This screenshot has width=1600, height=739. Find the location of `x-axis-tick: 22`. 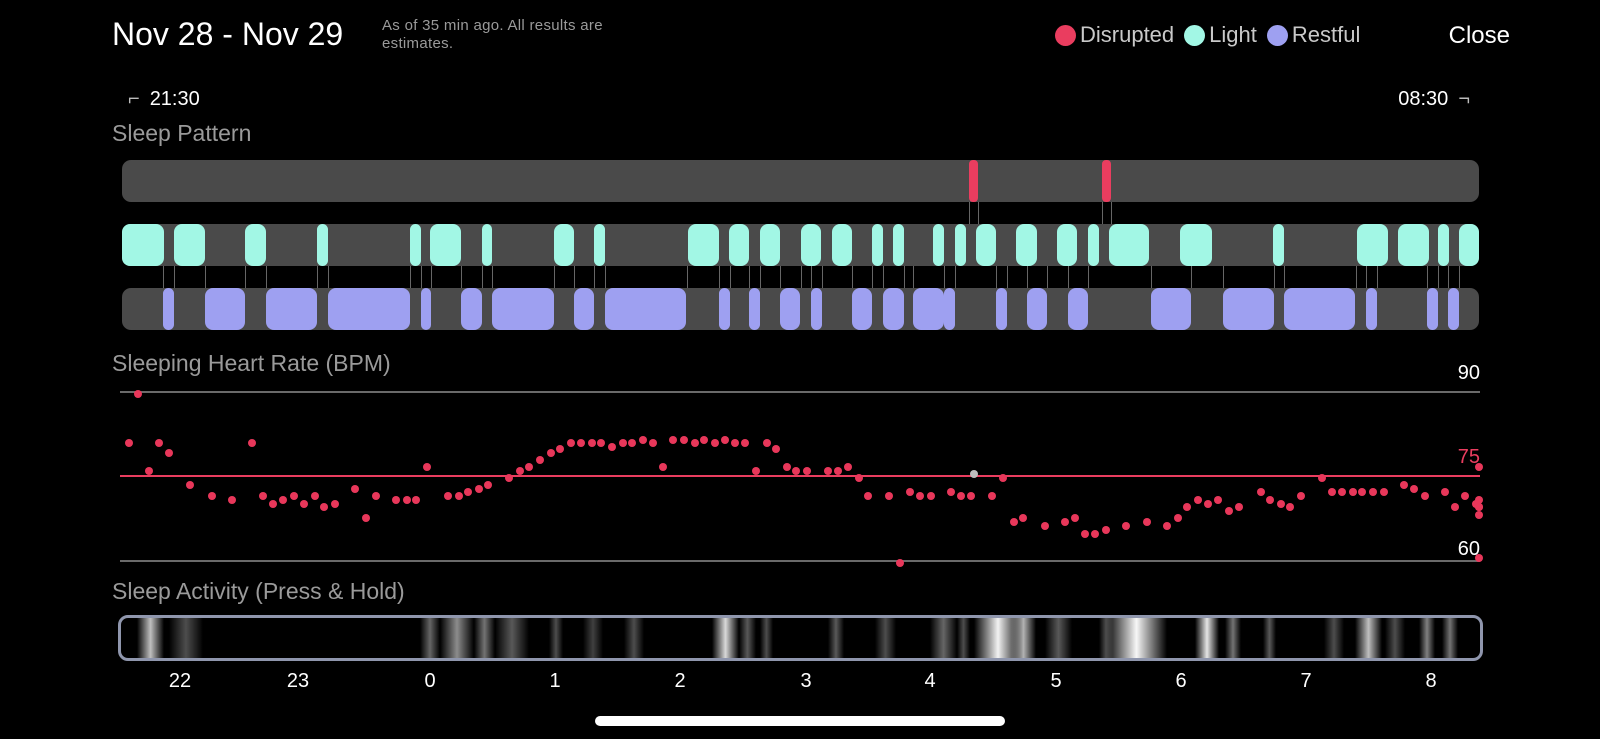

x-axis-tick: 22 is located at coordinates (180, 681).